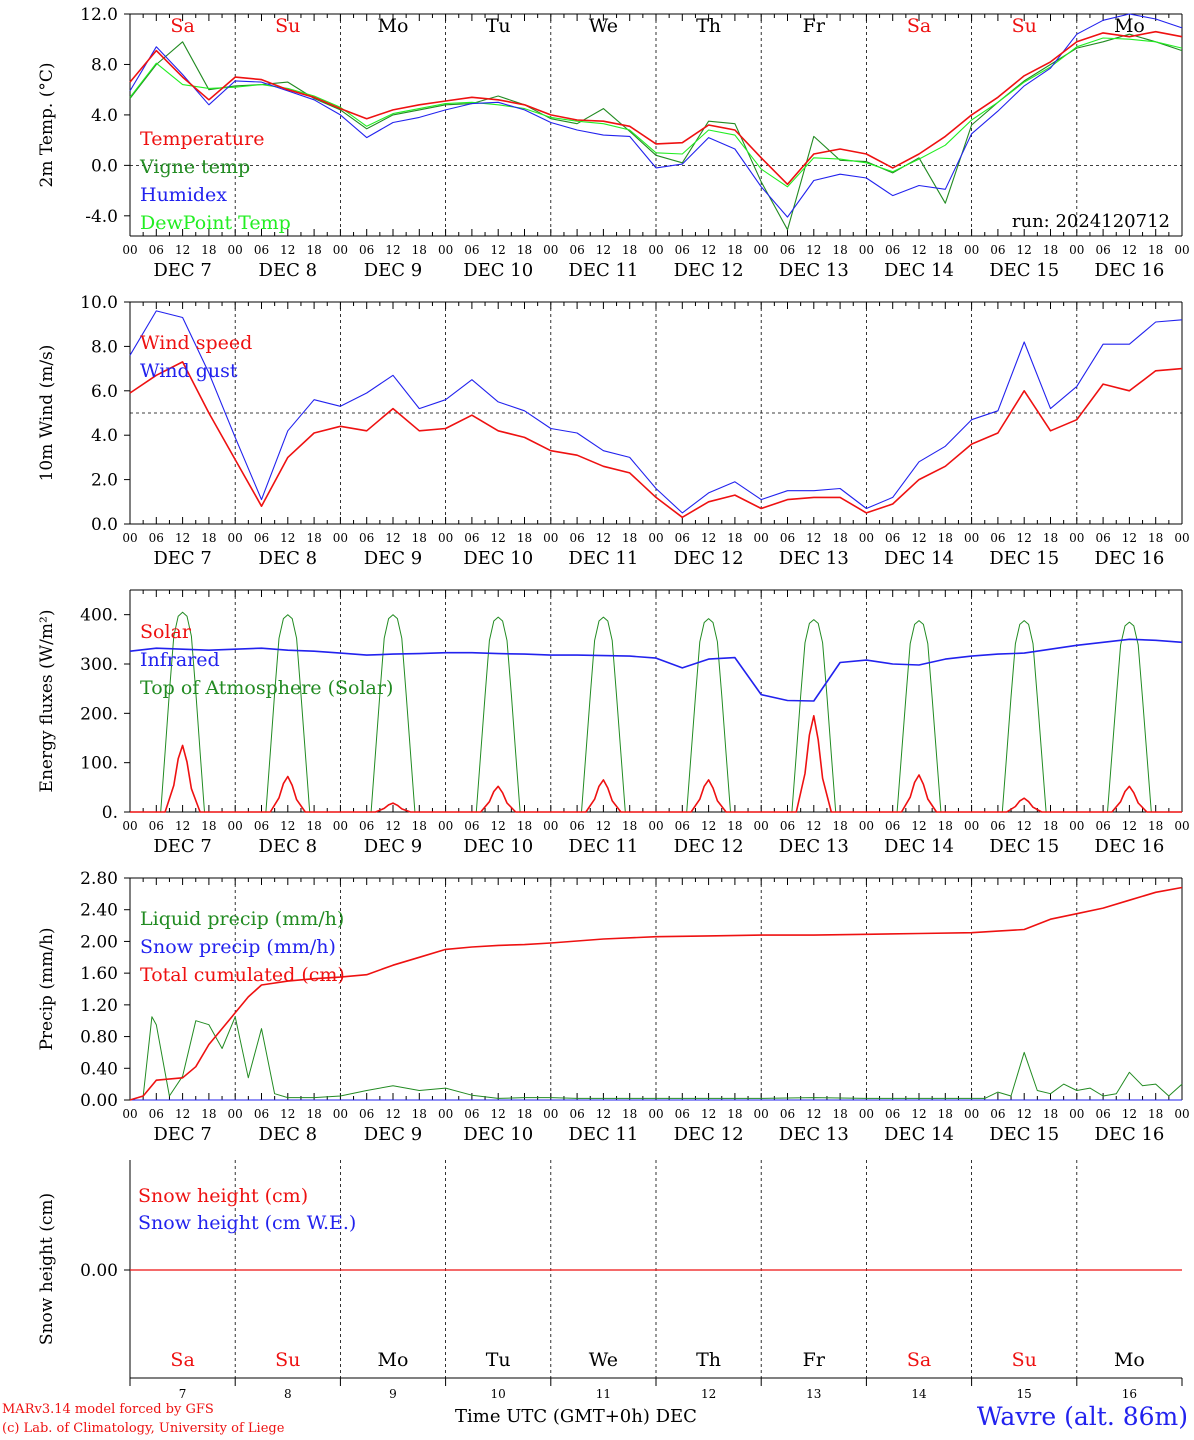 The width and height of the screenshot is (1194, 1440). Describe the element at coordinates (99, 714) in the screenshot. I see `y-tick-label: 200.` at that location.